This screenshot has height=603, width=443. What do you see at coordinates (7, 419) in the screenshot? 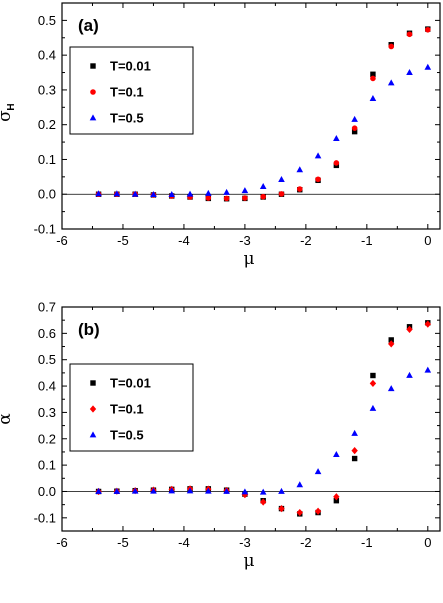
I see `y-axis-label: α` at bounding box center [7, 419].